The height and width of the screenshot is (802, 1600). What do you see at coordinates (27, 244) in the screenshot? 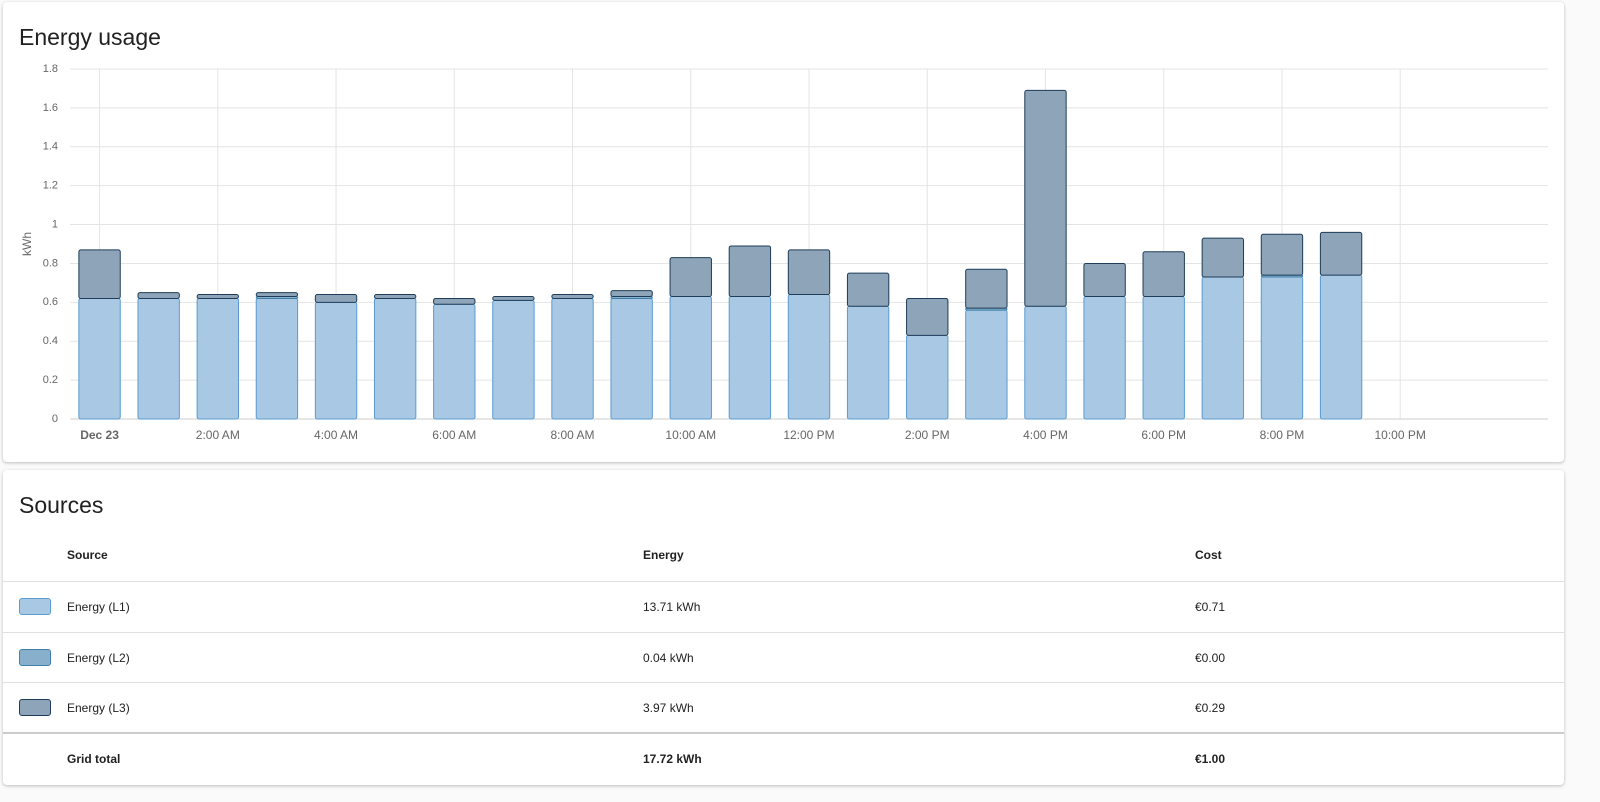
I see `y-axis-label: kWh` at bounding box center [27, 244].